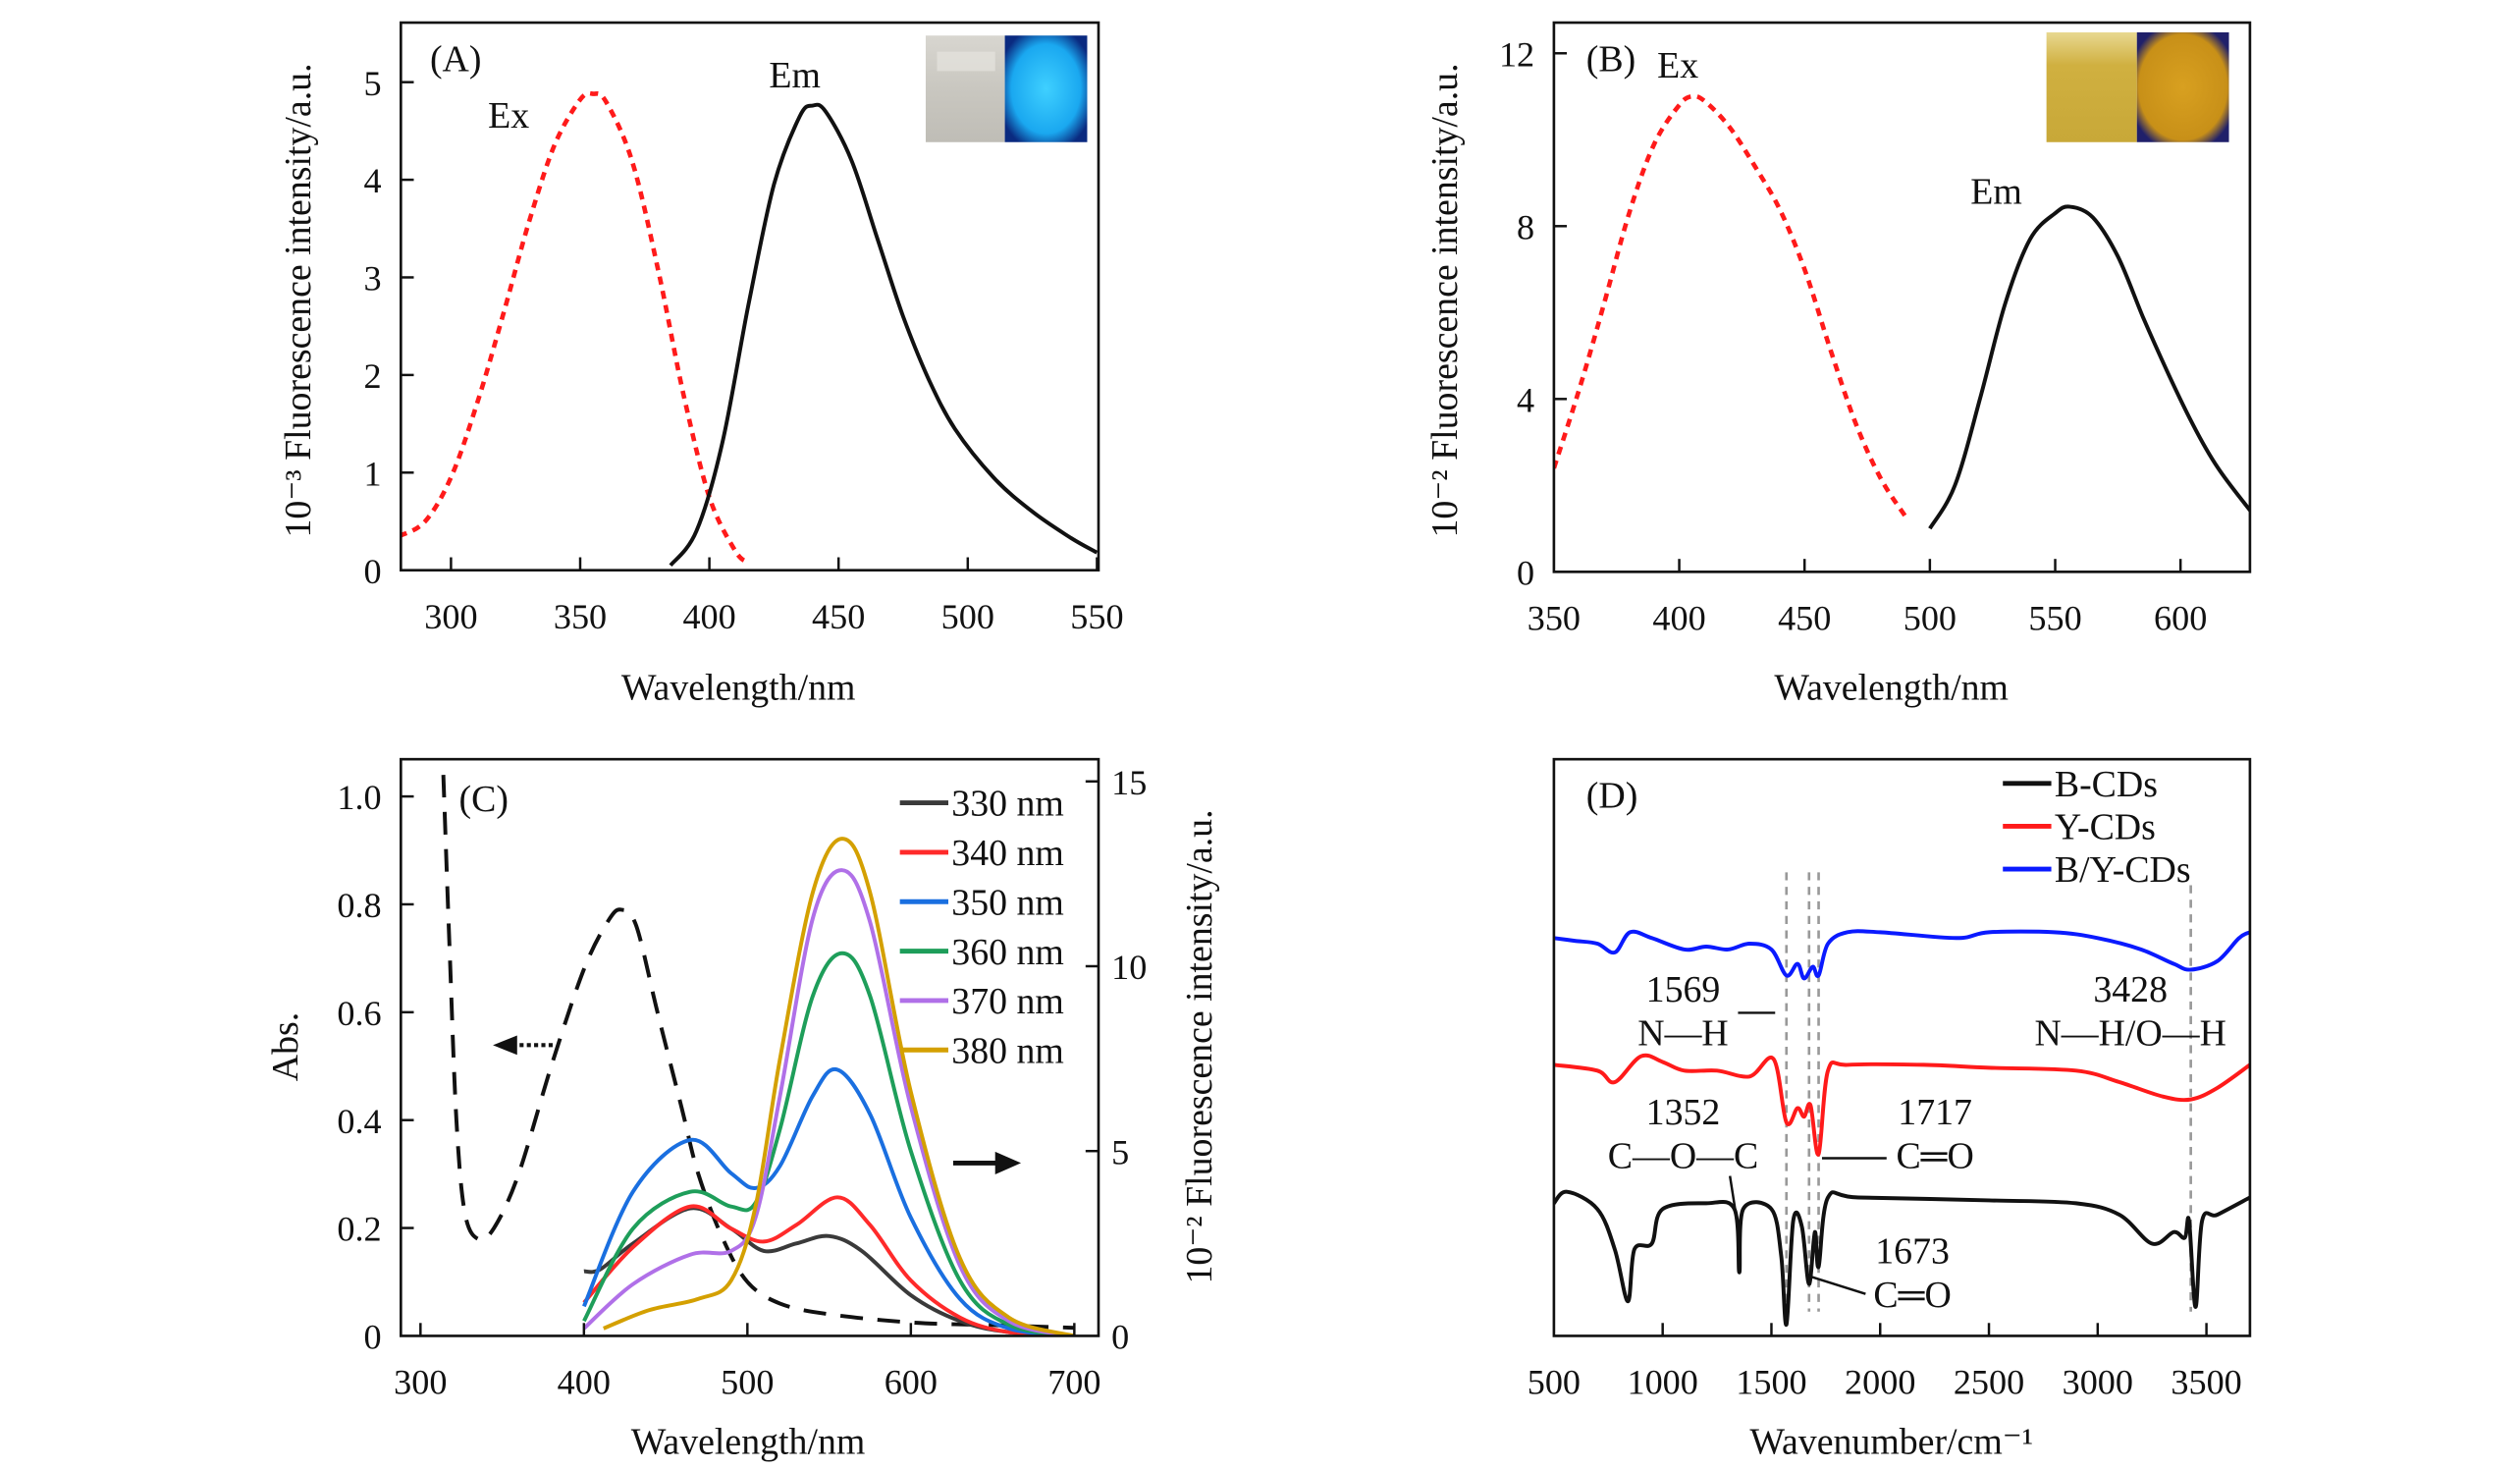  I want to click on series-b-y-cds, so click(1901, 955).